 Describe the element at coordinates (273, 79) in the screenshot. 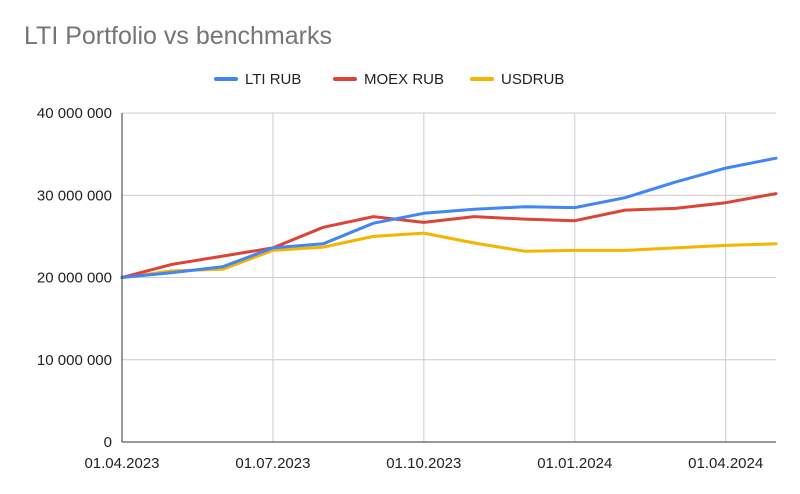

I see `legend-label: LTI RUB` at that location.